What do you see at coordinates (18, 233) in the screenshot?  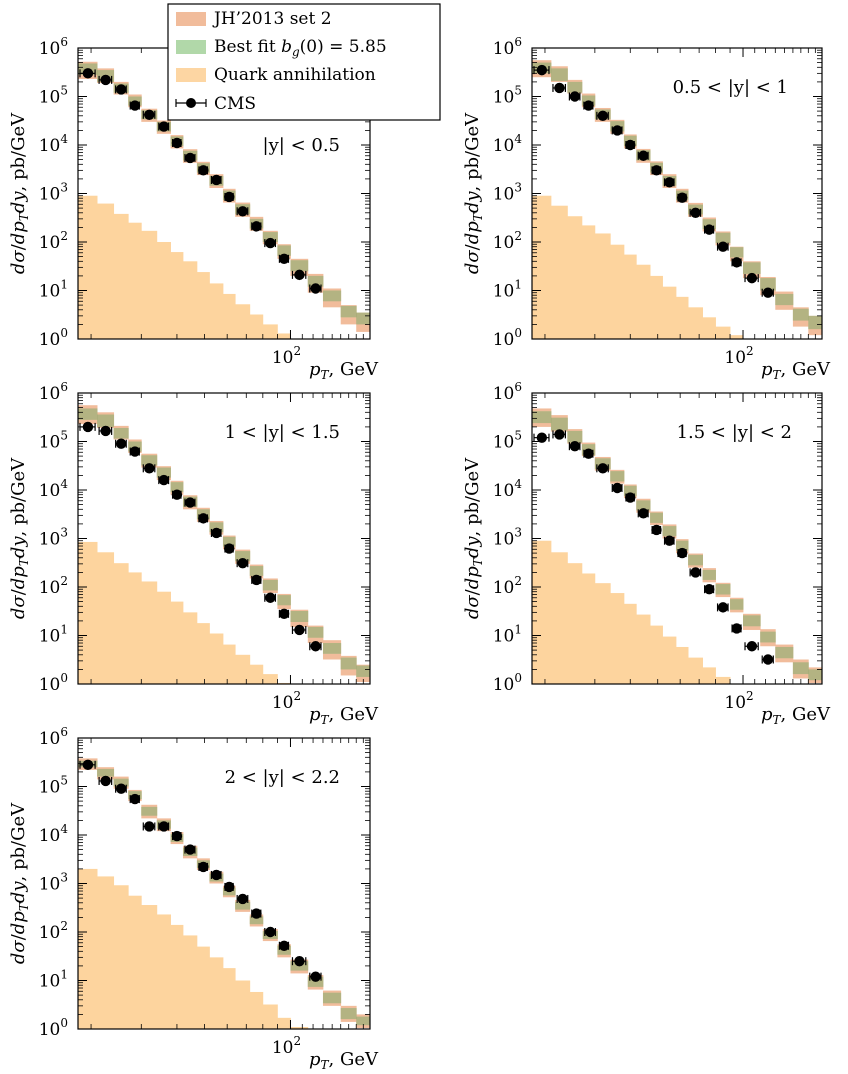 I see `y-label-part: dp` at bounding box center [18, 233].